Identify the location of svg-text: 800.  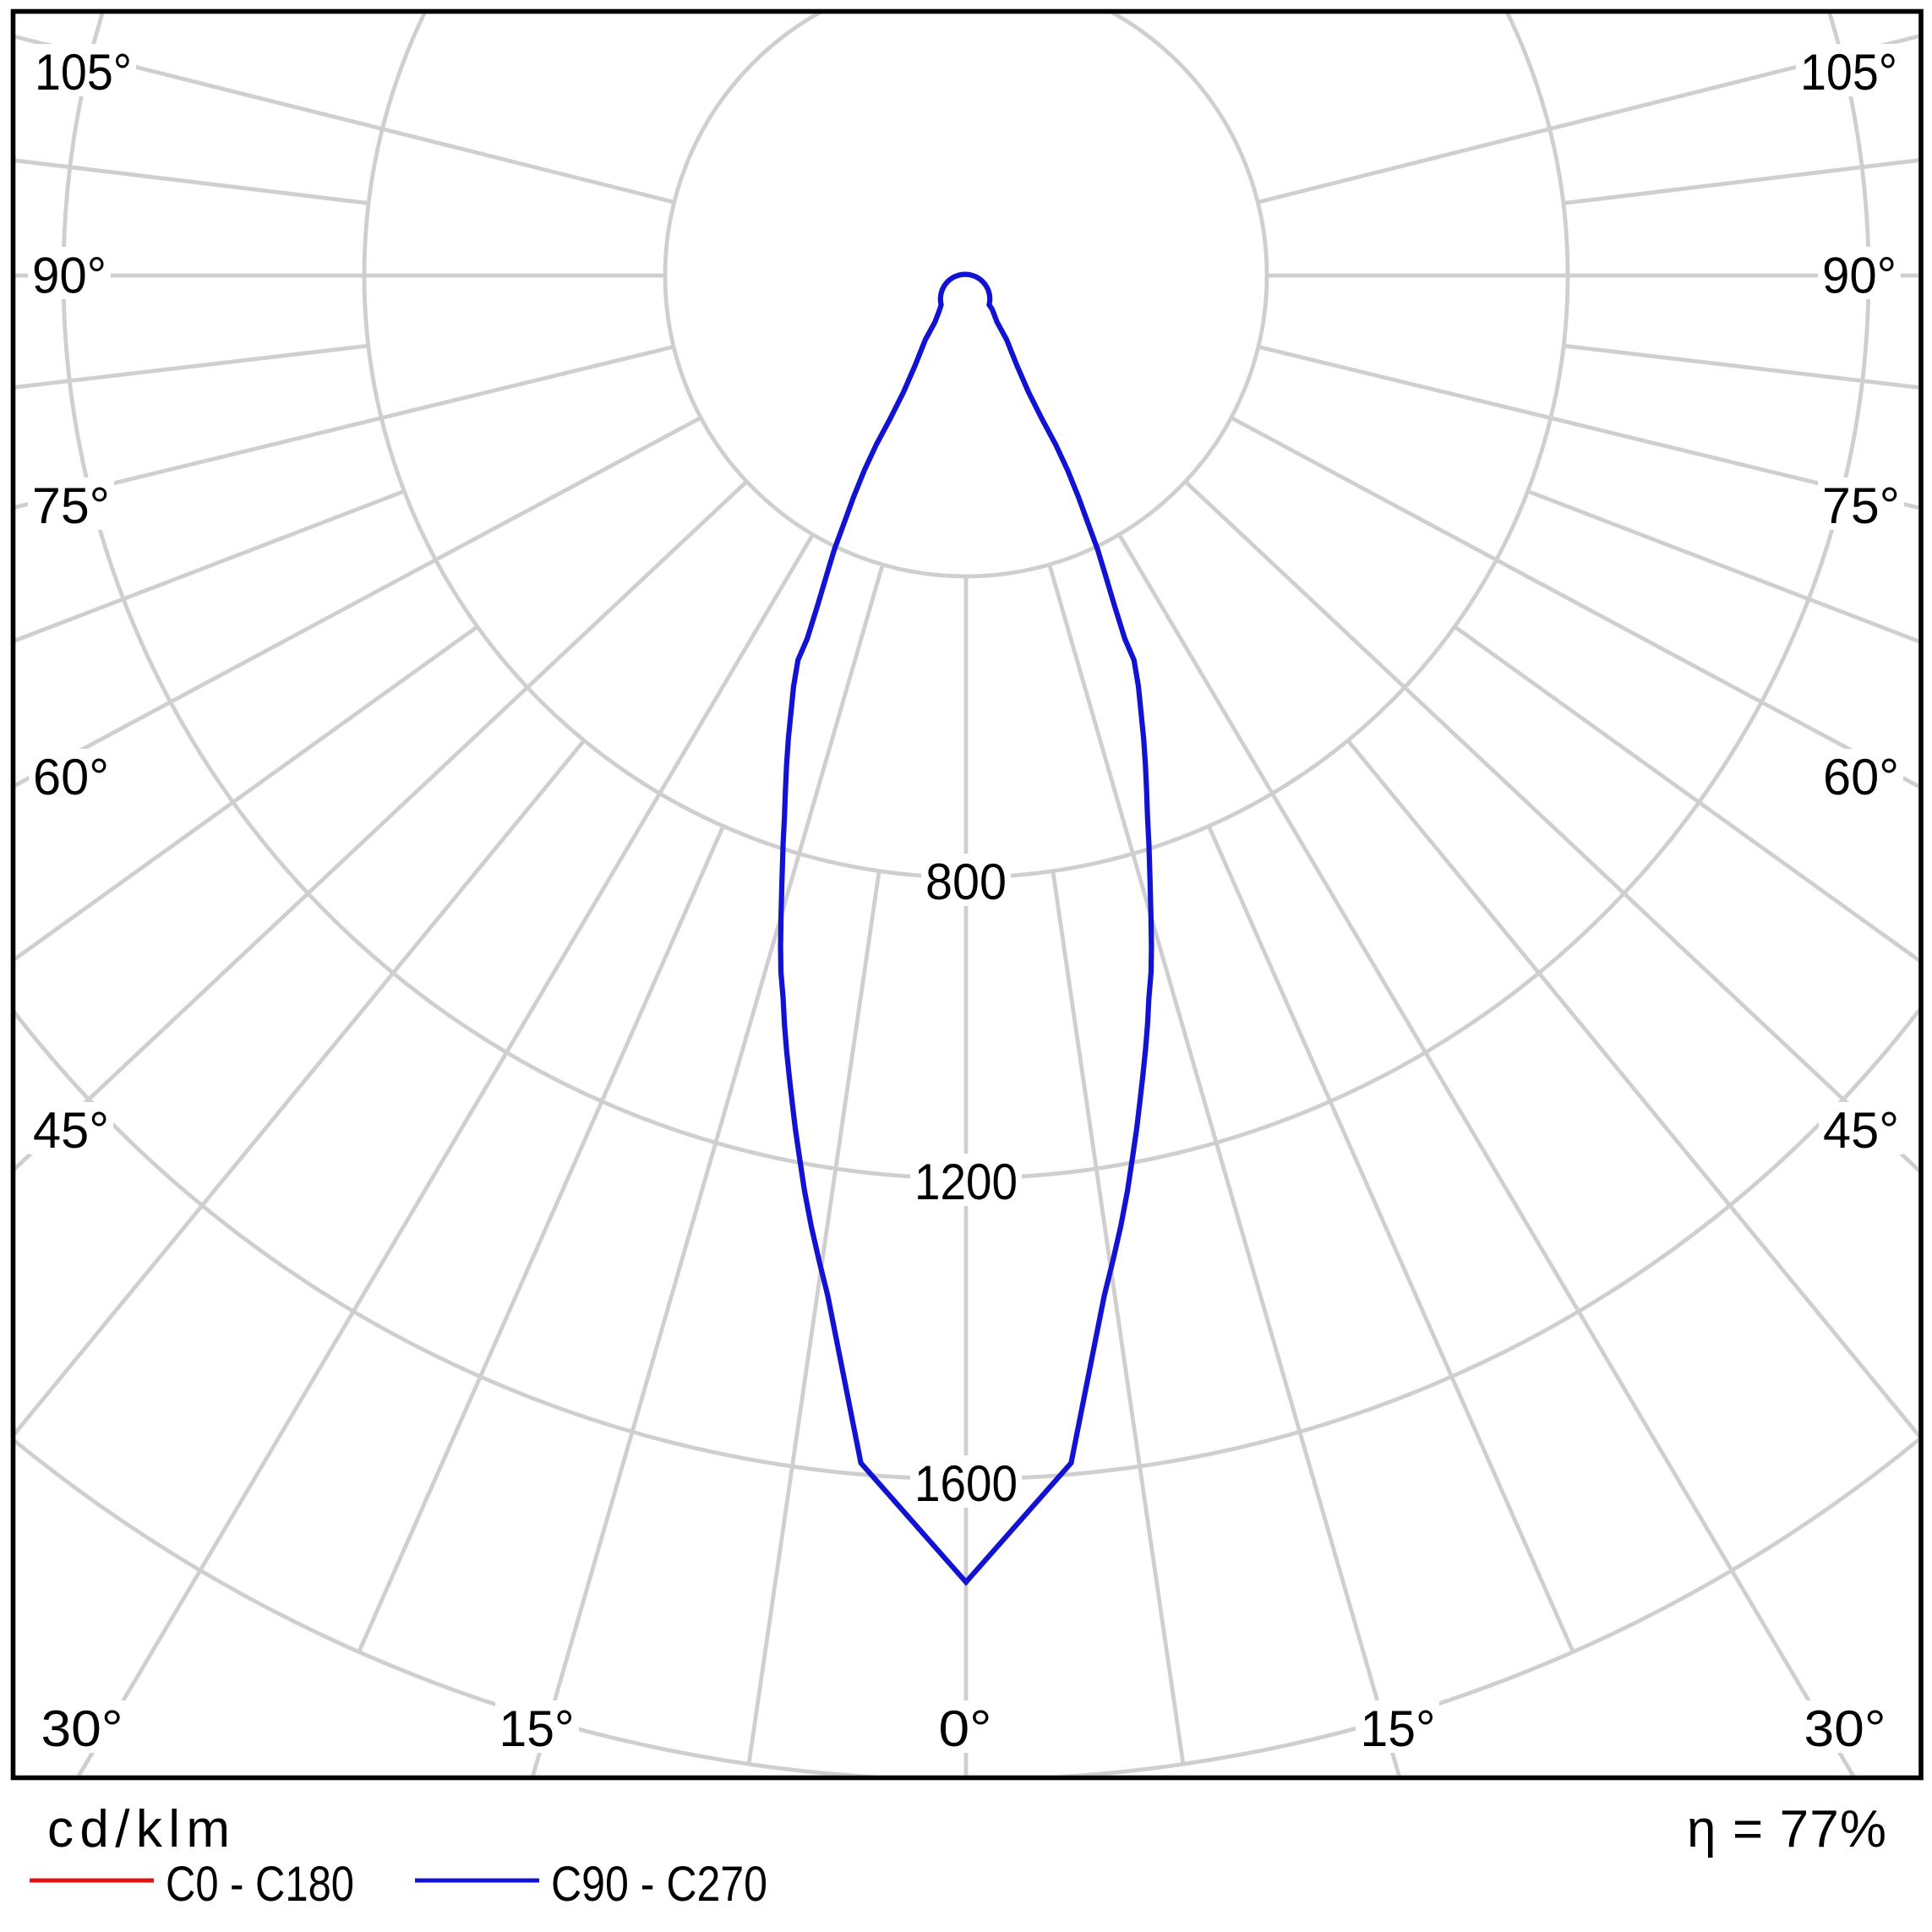
(966, 882).